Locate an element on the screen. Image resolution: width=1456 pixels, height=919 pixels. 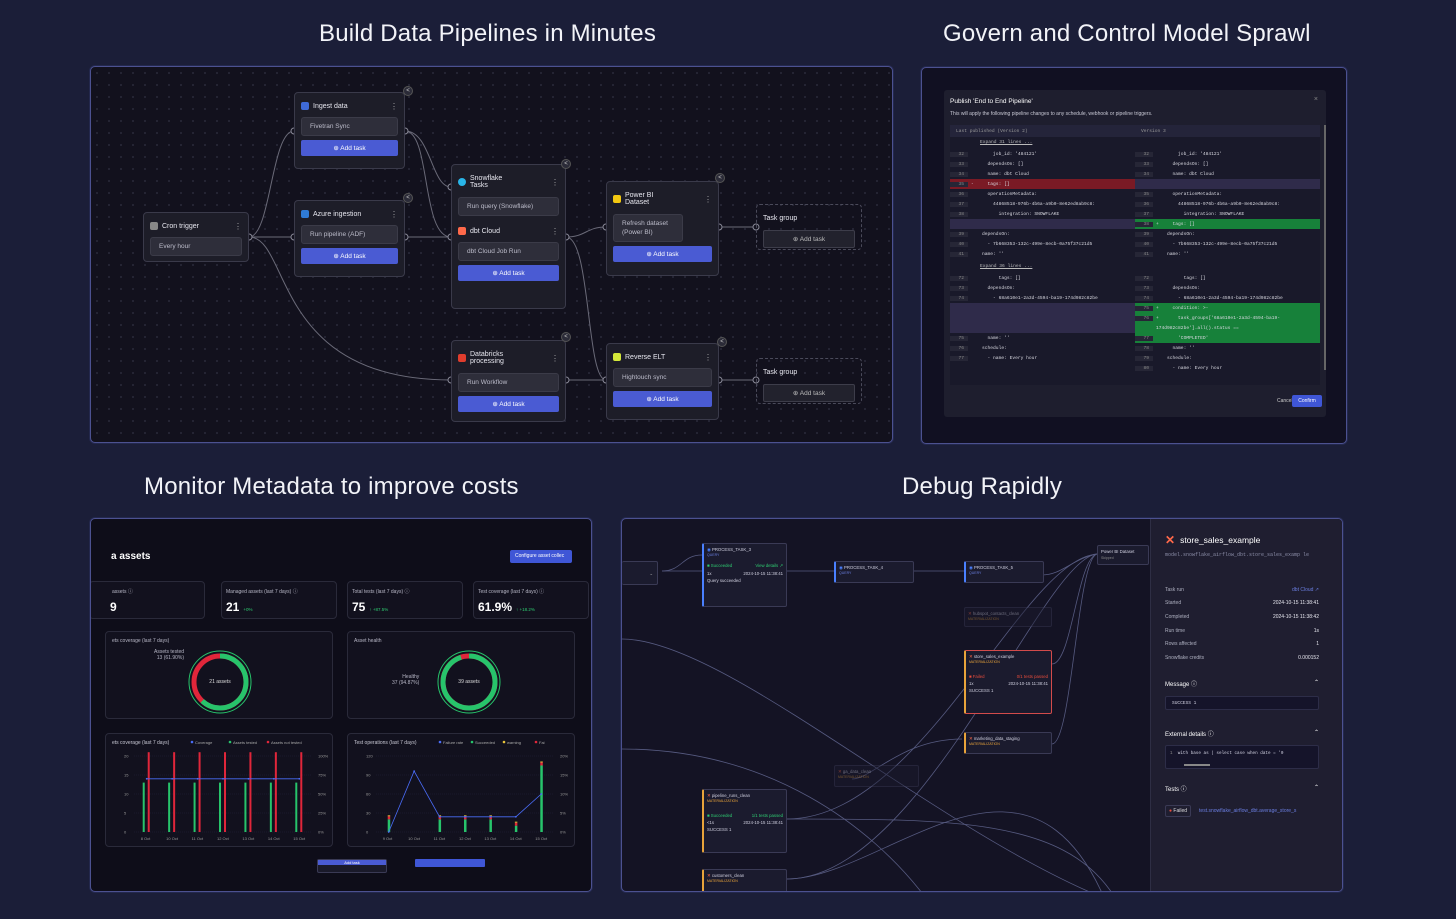
y-tick-right: 100% is located at coordinates (323, 756).